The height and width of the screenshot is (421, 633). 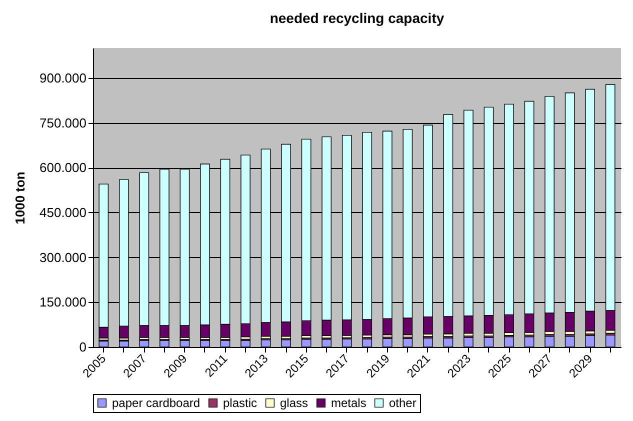 What do you see at coordinates (357, 18) in the screenshot?
I see `chart-title: needed recycling capacity` at bounding box center [357, 18].